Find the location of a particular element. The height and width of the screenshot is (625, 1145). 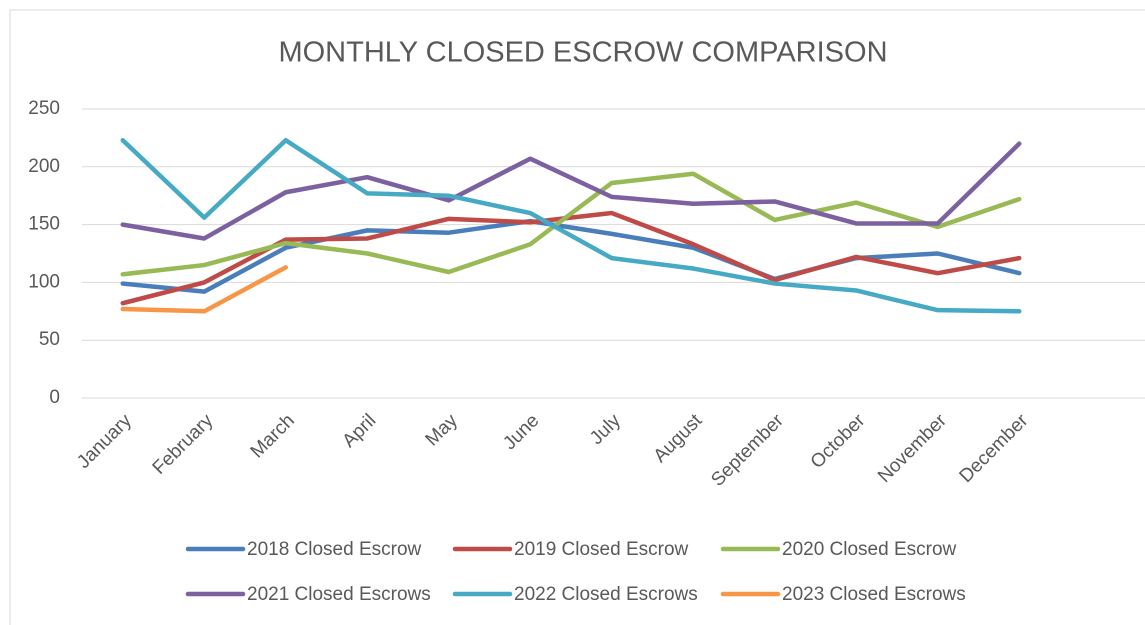

y-tick-label: 250 is located at coordinates (44, 108).